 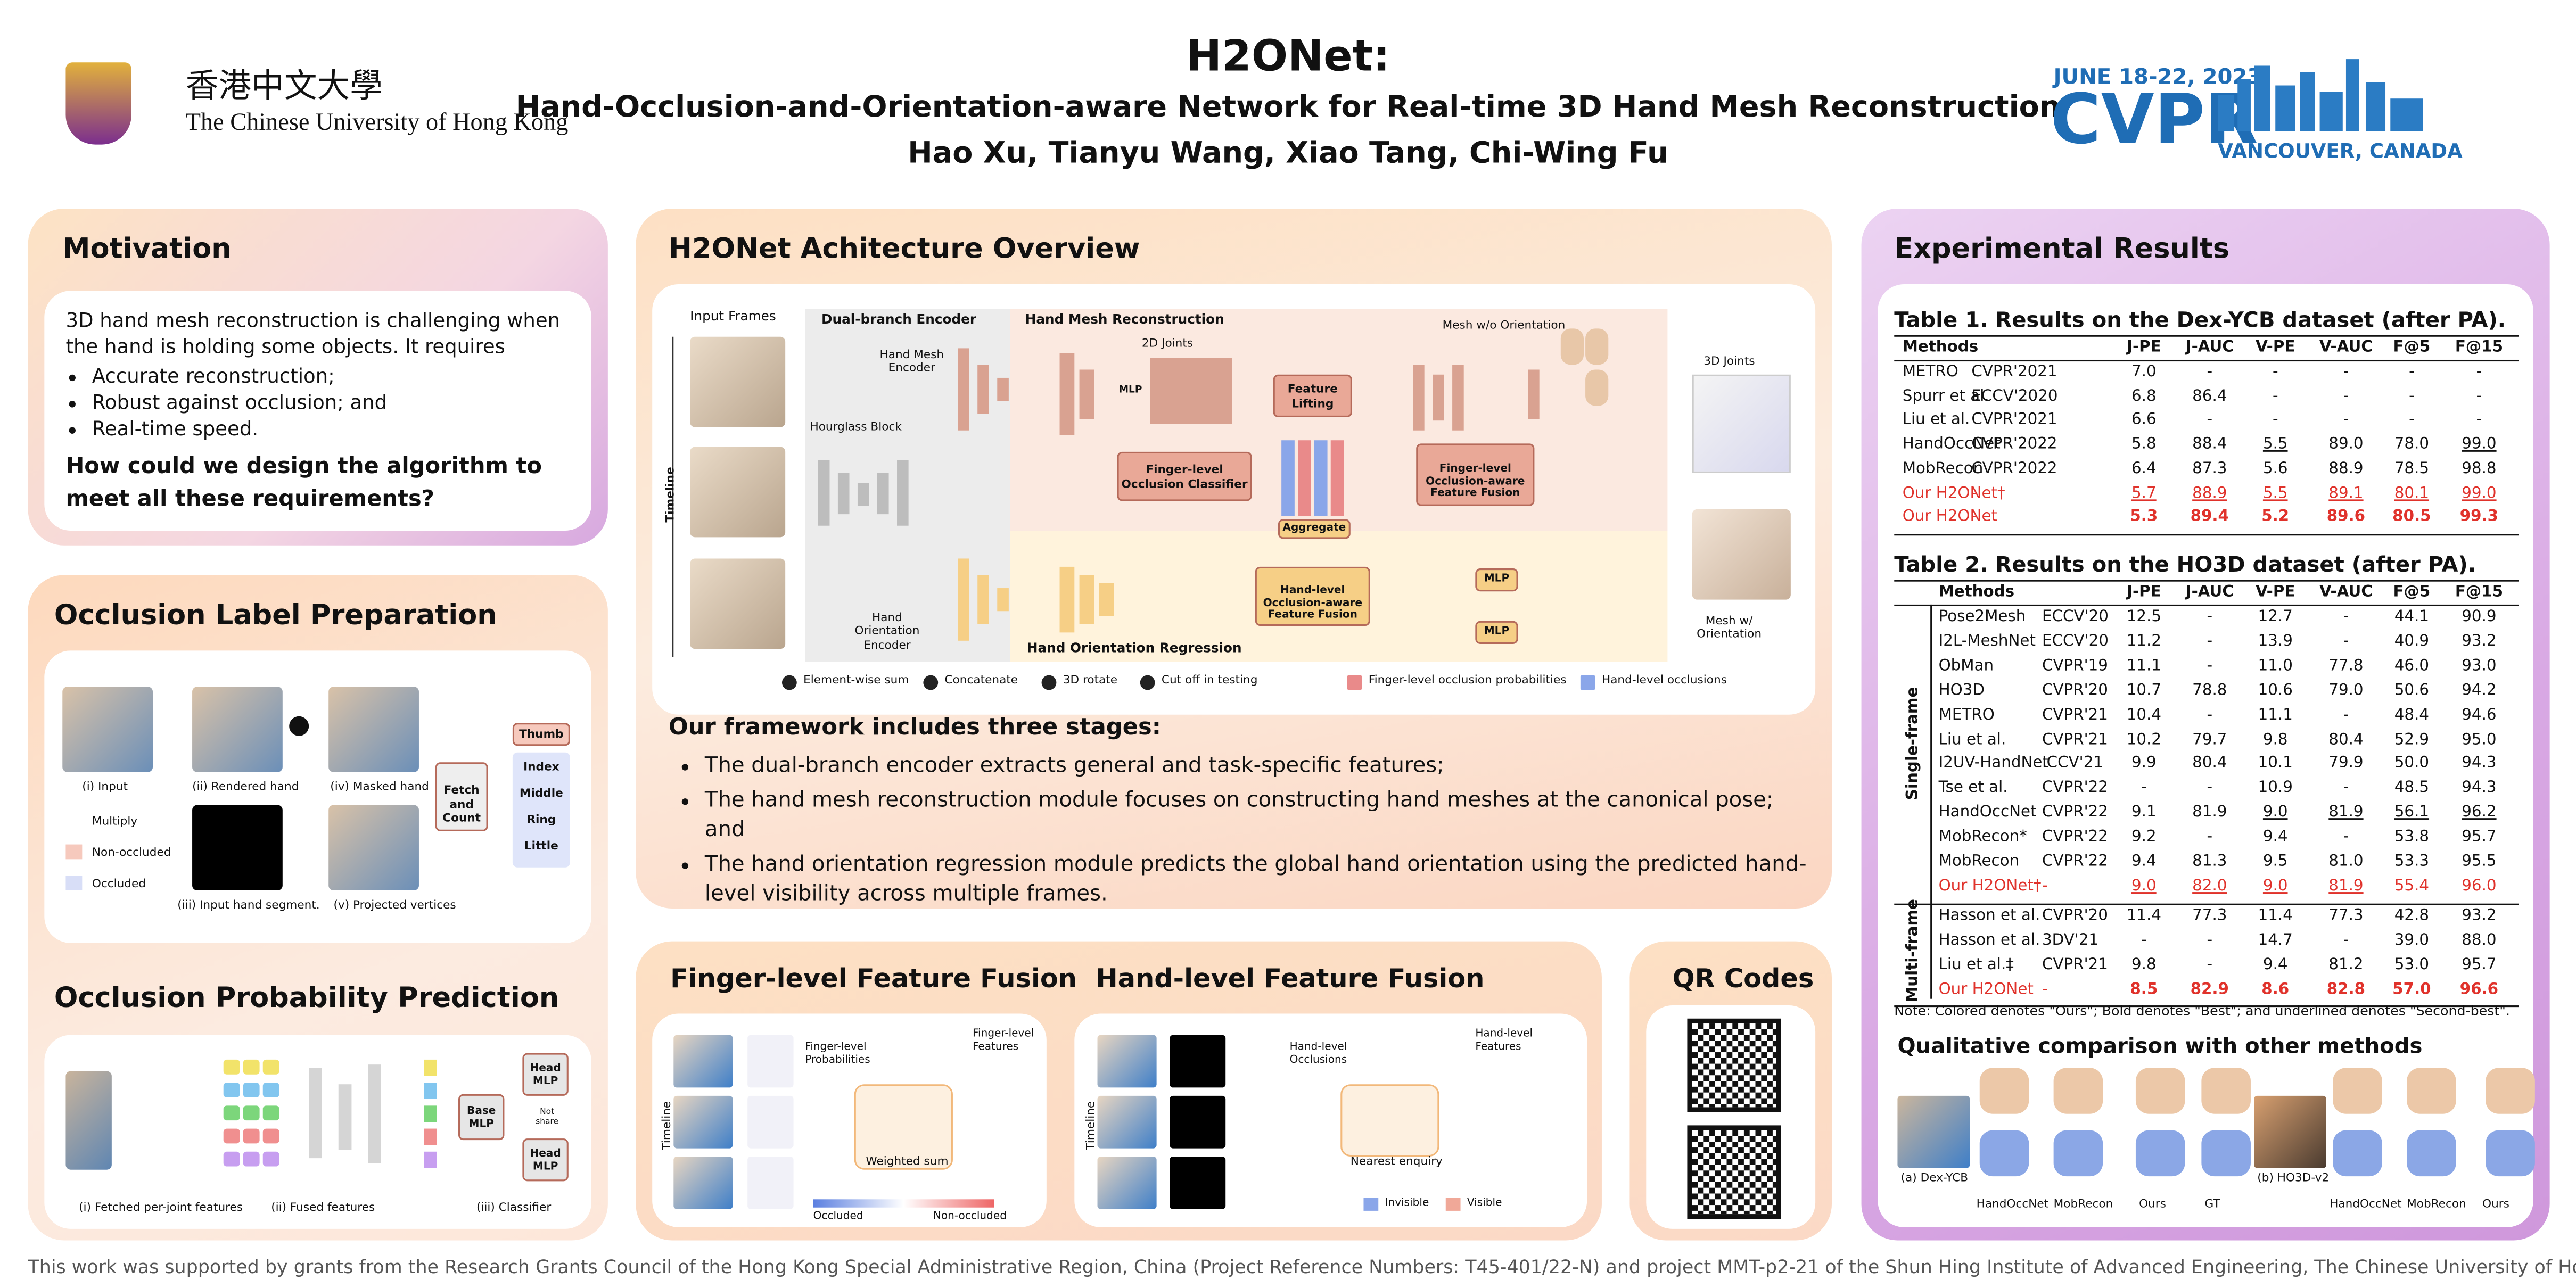 What do you see at coordinates (770, 1061) in the screenshot?
I see `hand-figure` at bounding box center [770, 1061].